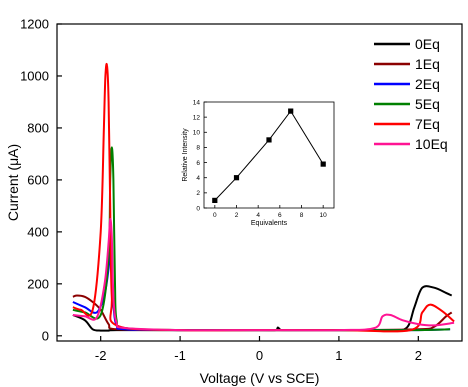 The image size is (468, 387). I want to click on x-tick-label: -2, so click(101, 355).